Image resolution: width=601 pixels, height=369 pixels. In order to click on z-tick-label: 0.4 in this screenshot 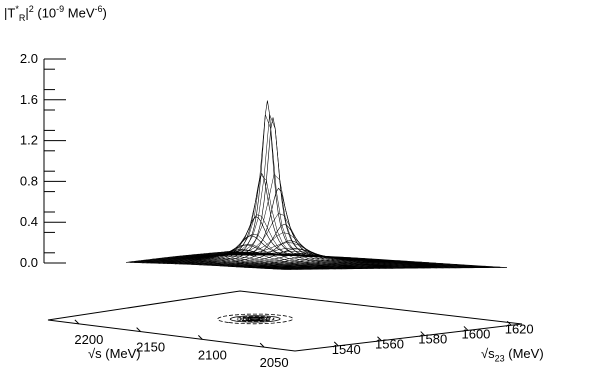, I will do `click(29, 221)`.